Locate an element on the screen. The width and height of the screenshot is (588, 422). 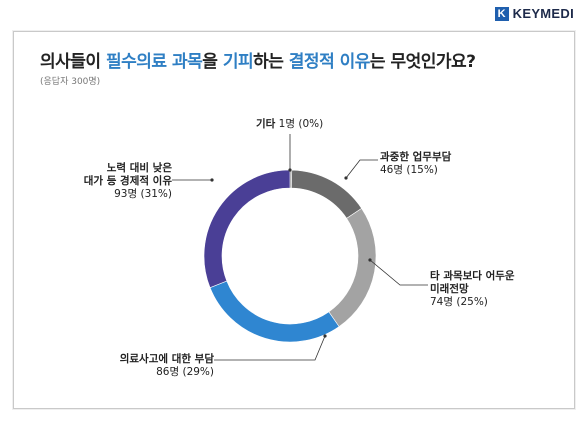
label-future: 타 과목보다 어두운 미래전망 74명 (25%) is located at coordinates (472, 289).